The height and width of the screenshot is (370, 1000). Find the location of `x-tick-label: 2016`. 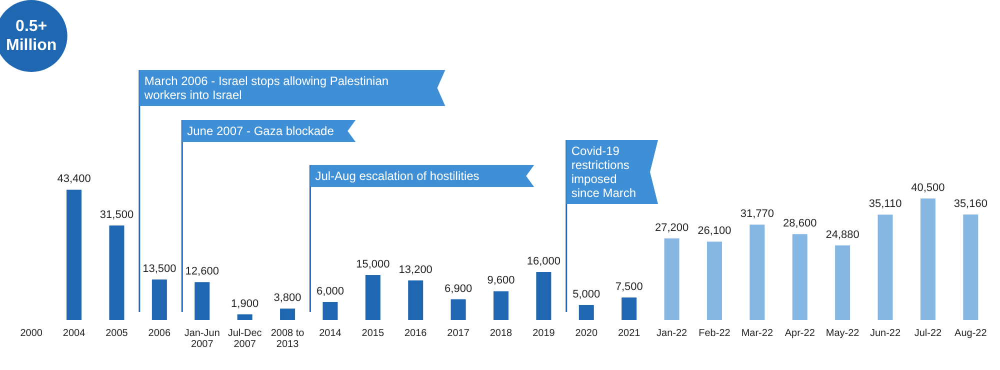

x-tick-label: 2016 is located at coordinates (416, 333).